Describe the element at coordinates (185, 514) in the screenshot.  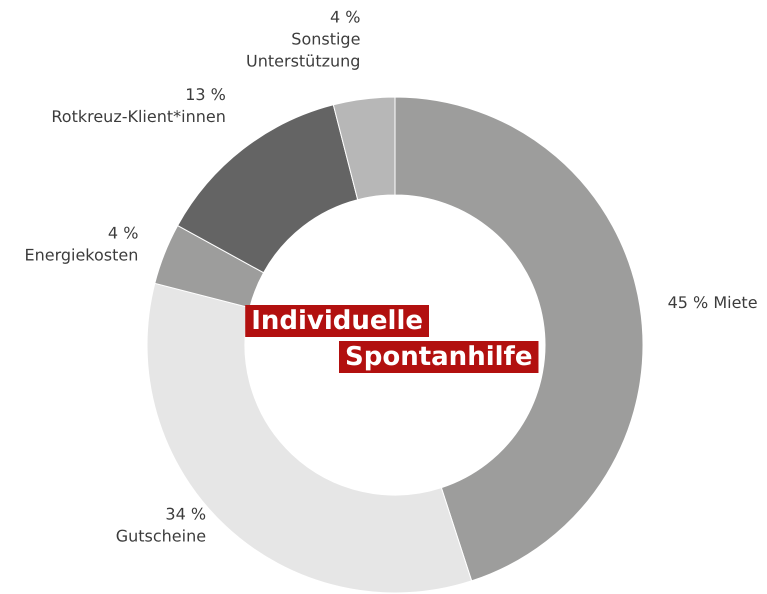
I see `data-label: 34 %` at that location.